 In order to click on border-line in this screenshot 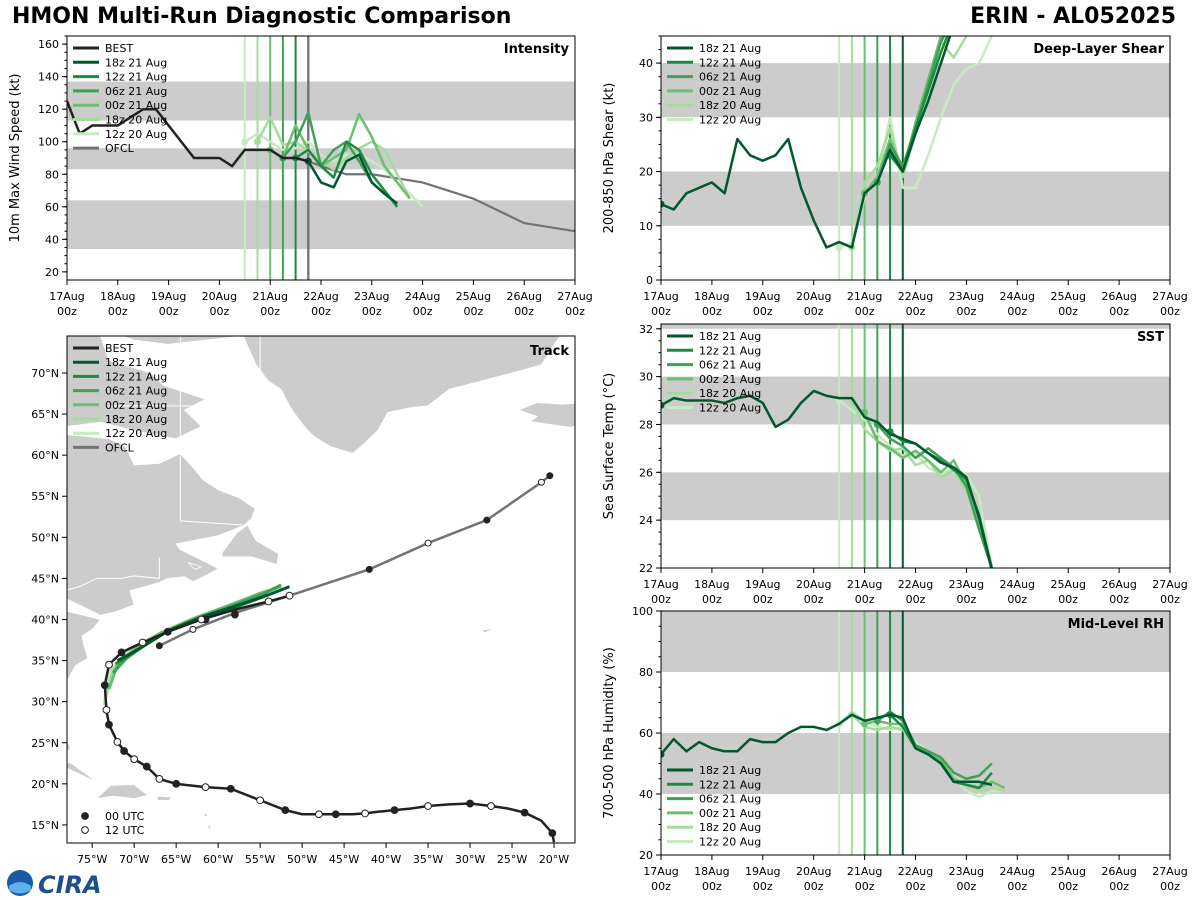, I will do `click(184, 371)`.